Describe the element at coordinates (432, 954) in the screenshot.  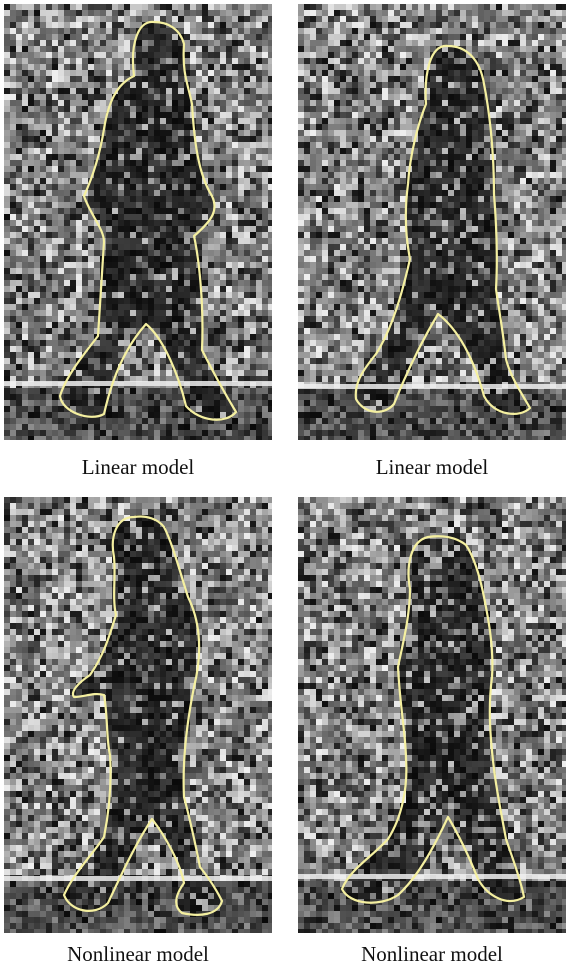
I see `caption-nonlinear-model-2: Nonlinear model` at that location.